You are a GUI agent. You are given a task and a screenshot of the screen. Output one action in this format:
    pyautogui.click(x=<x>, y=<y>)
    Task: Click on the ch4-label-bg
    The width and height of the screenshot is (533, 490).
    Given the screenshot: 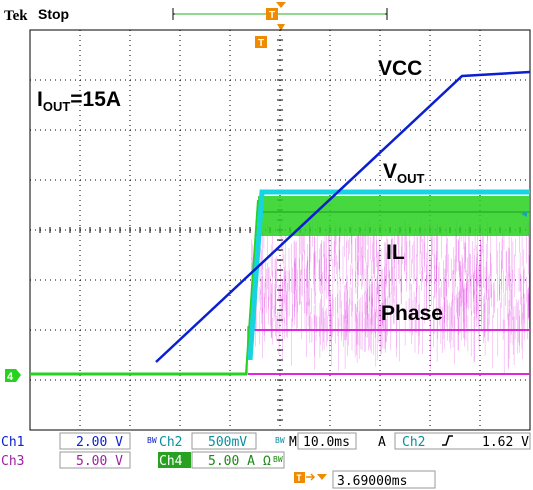 What is the action you would take?
    pyautogui.click(x=174, y=460)
    